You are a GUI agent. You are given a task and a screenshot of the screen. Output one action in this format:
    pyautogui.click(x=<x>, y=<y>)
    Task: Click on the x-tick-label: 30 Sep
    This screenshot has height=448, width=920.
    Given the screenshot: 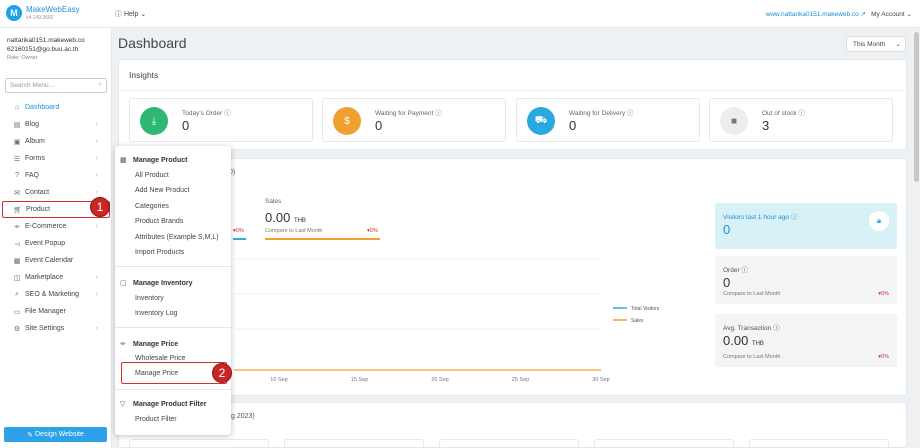 What is the action you would take?
    pyautogui.click(x=600, y=380)
    